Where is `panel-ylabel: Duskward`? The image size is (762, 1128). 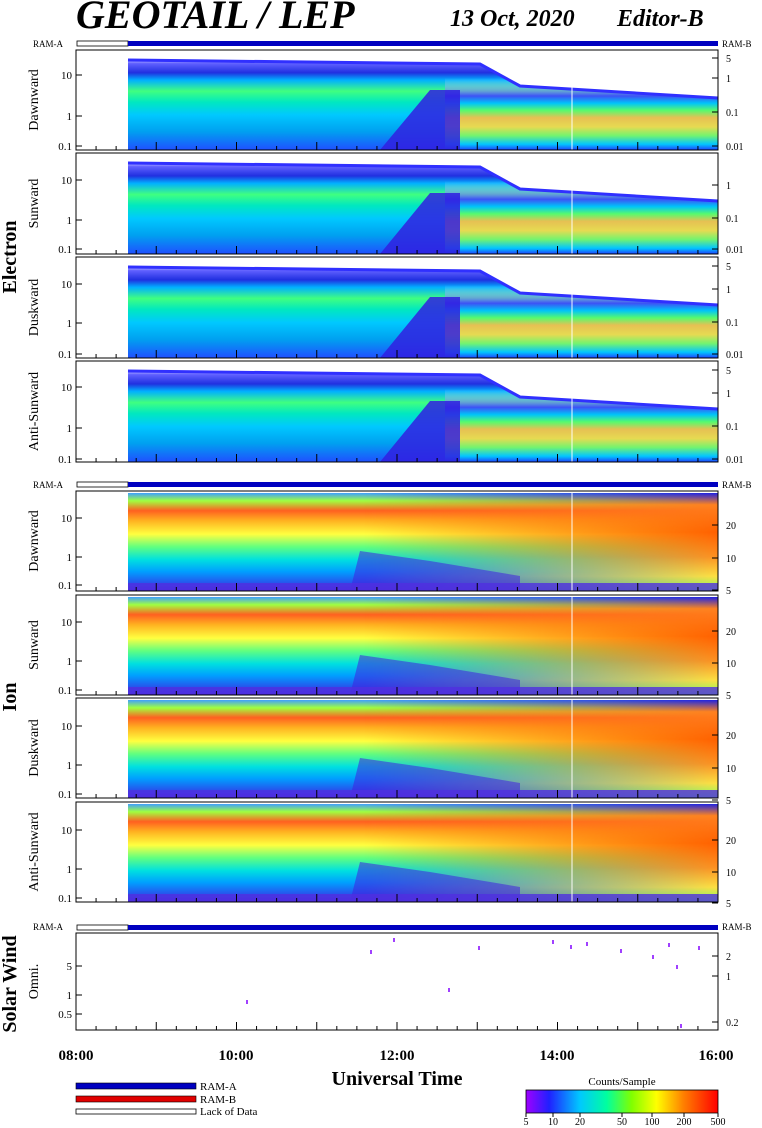
panel-ylabel: Duskward is located at coordinates (34, 308).